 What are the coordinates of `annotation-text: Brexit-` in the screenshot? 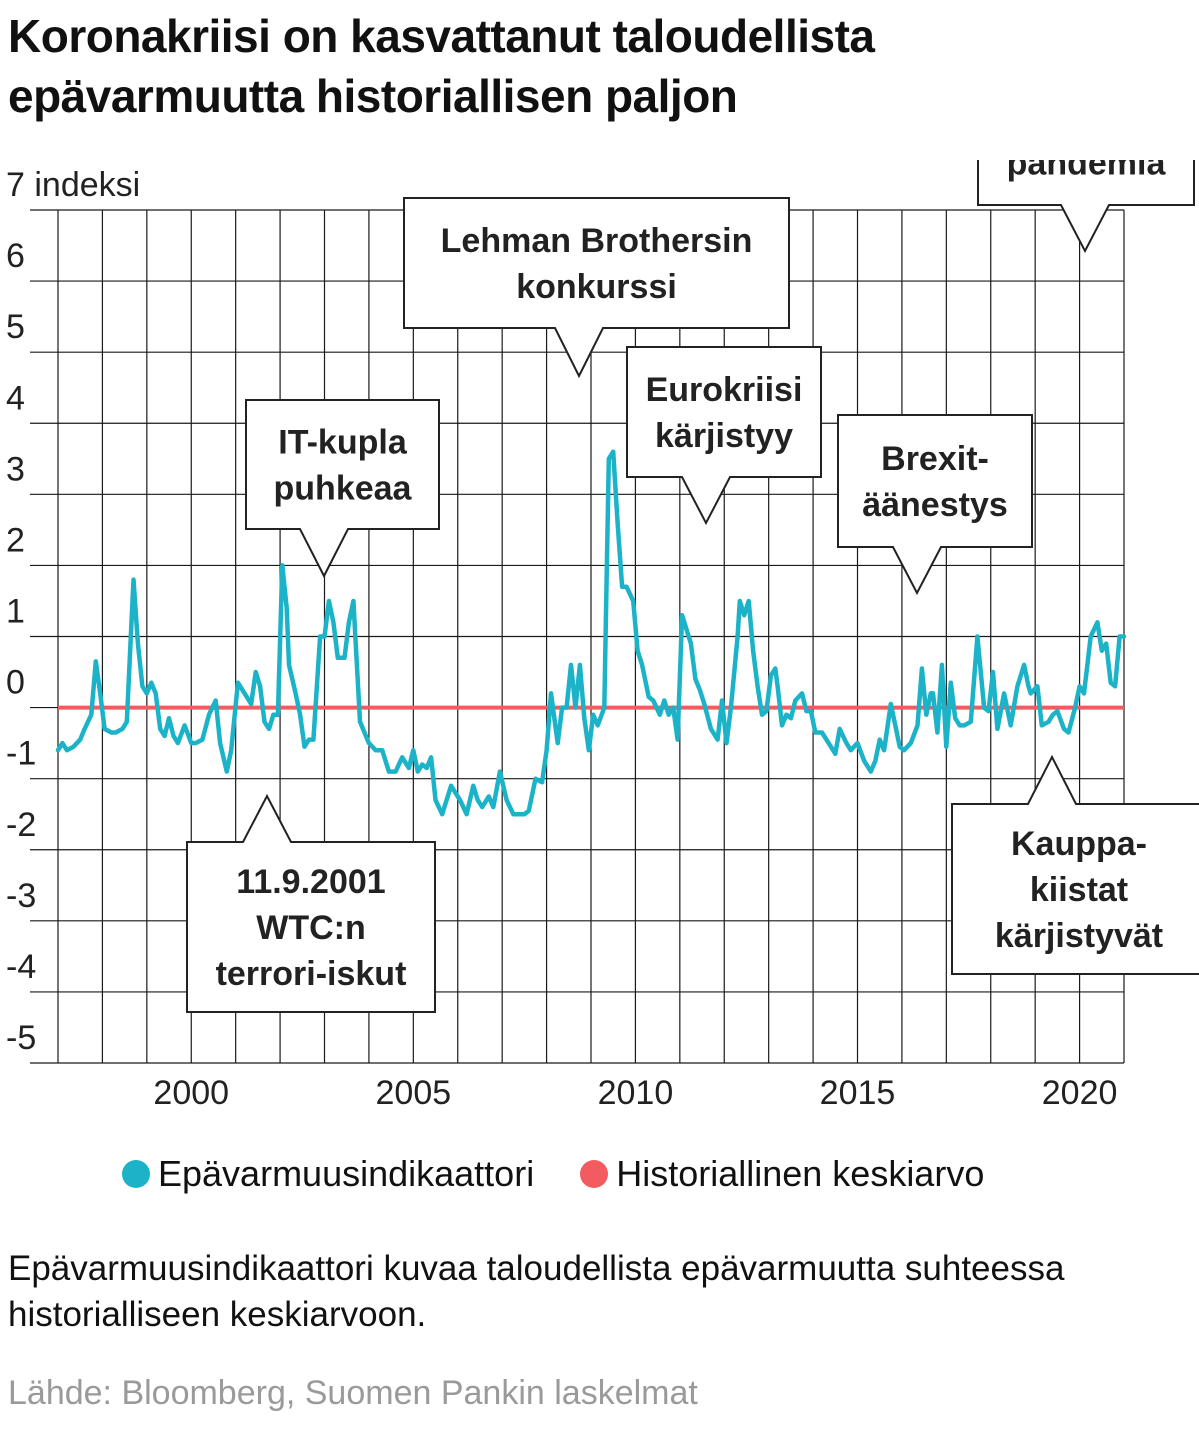 It's located at (935, 459).